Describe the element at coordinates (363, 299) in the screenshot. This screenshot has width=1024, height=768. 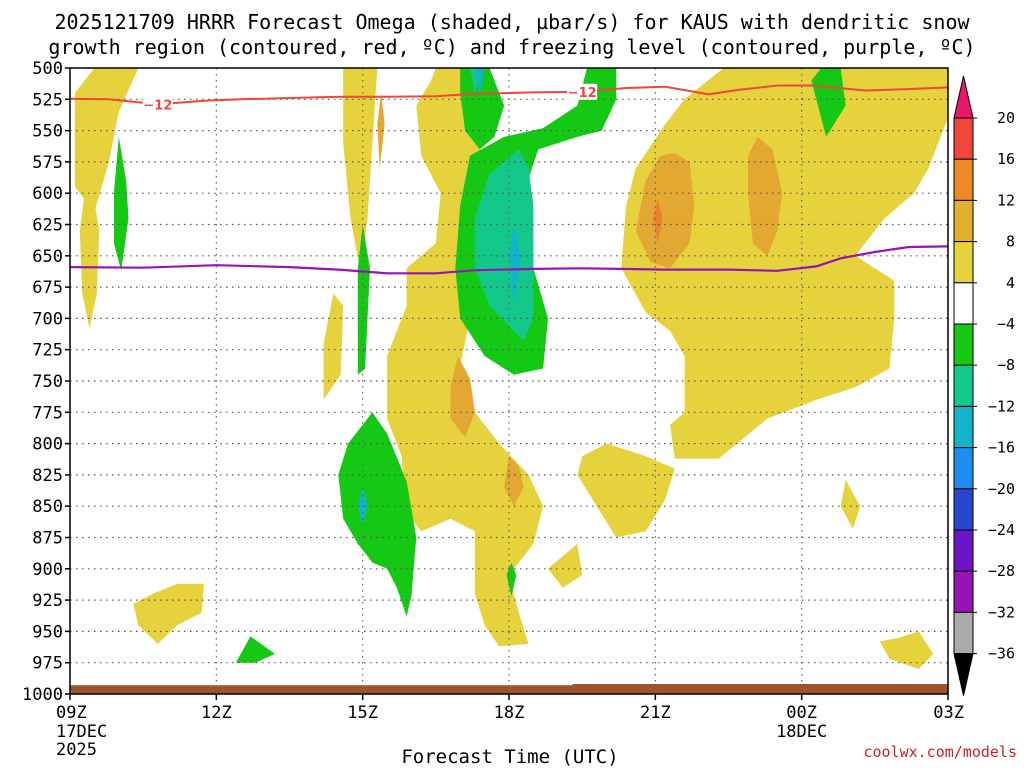
I see `omega-cell-neg-d` at that location.